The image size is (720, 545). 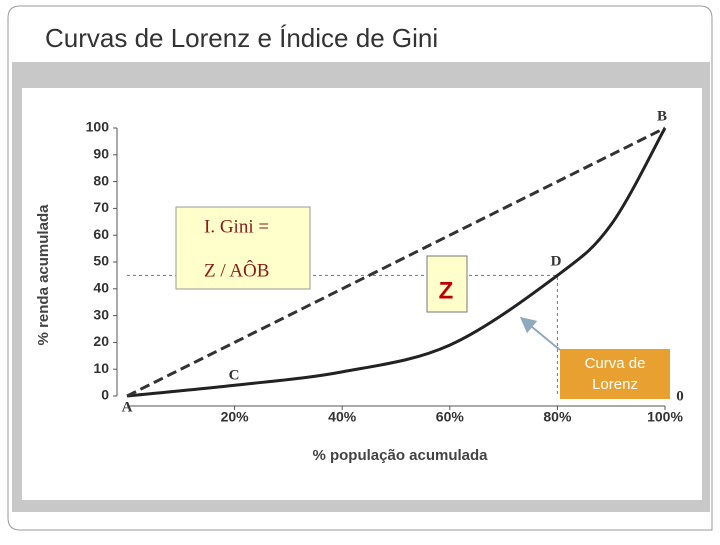 What do you see at coordinates (680, 396) in the screenshot?
I see `point-label: 0` at bounding box center [680, 396].